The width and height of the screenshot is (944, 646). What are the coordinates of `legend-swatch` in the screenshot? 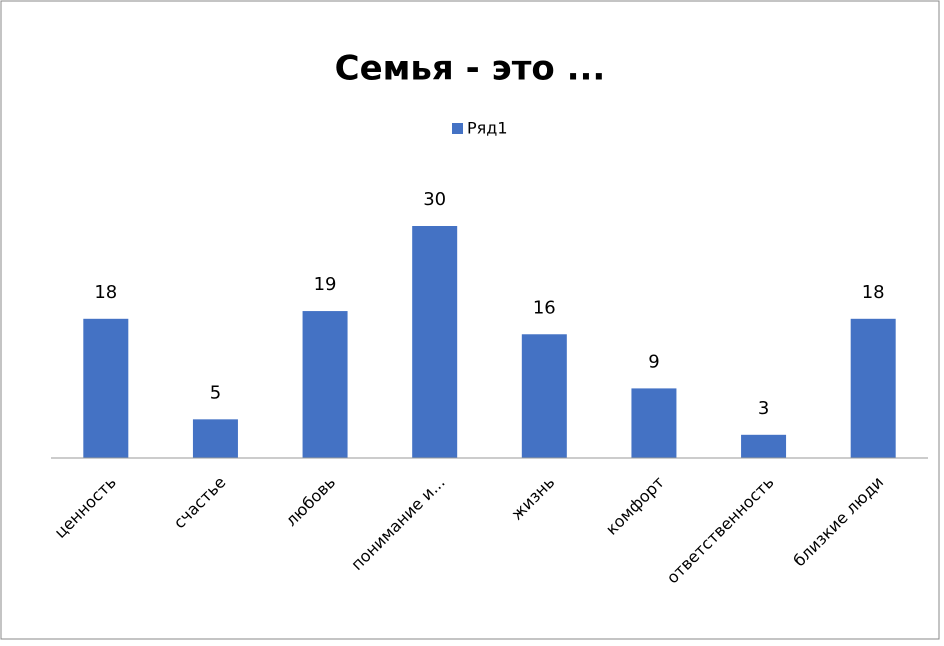 It's located at (457, 128).